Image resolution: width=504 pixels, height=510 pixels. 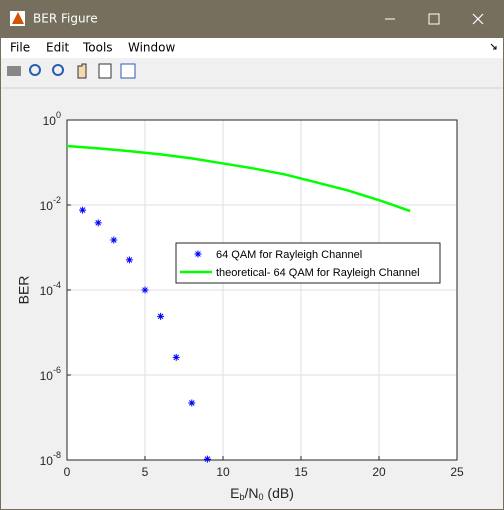 I want to click on menu-bar, so click(x=252, y=48).